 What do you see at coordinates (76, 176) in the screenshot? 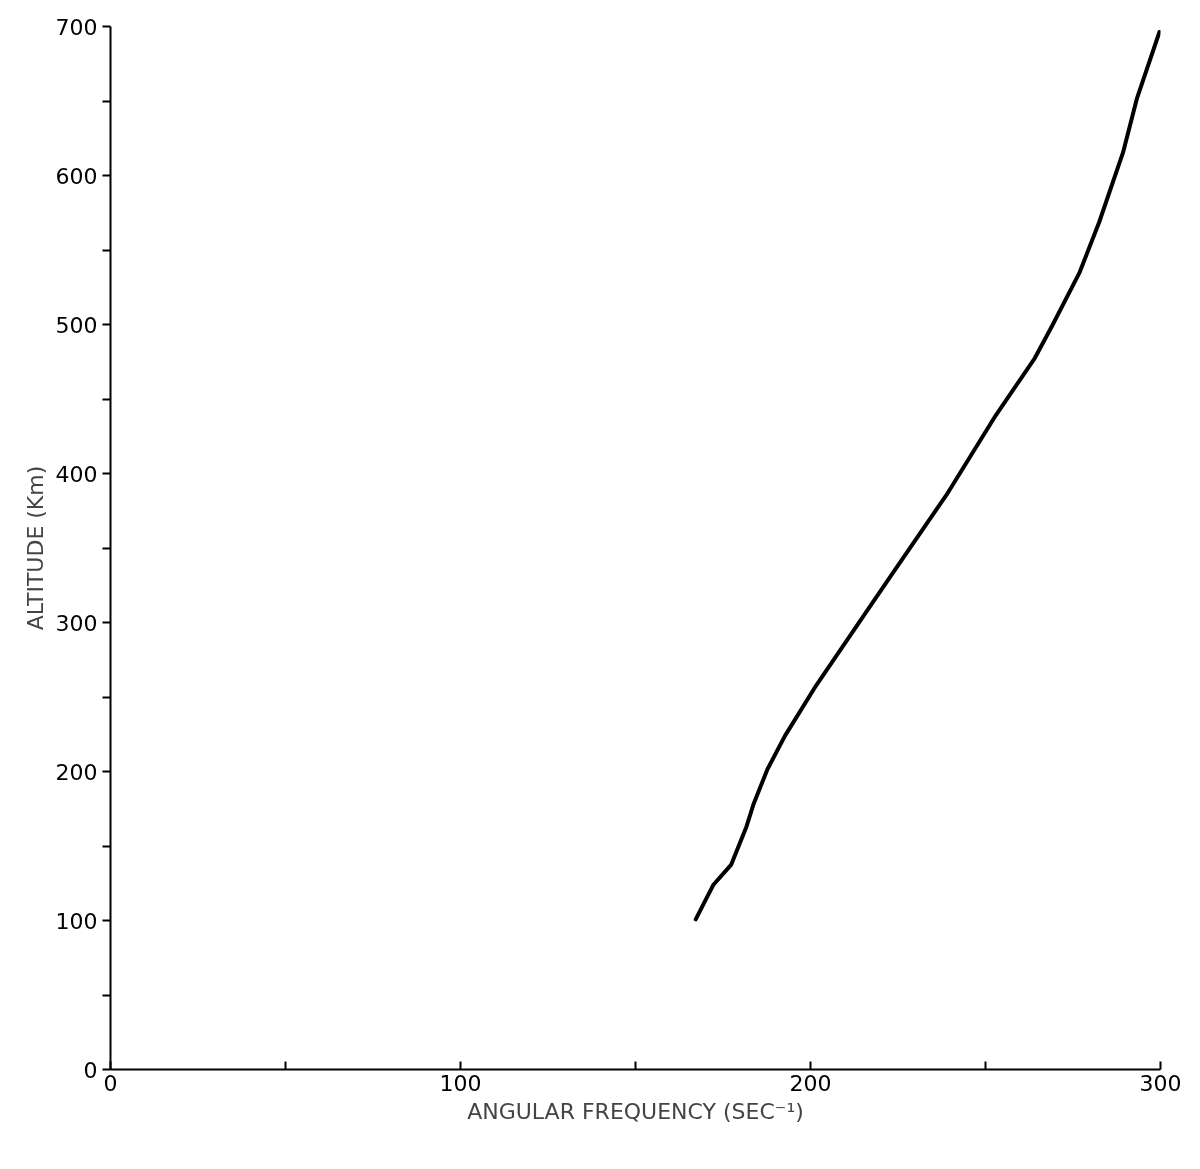
I see `y-tick-label: 600` at bounding box center [76, 176].